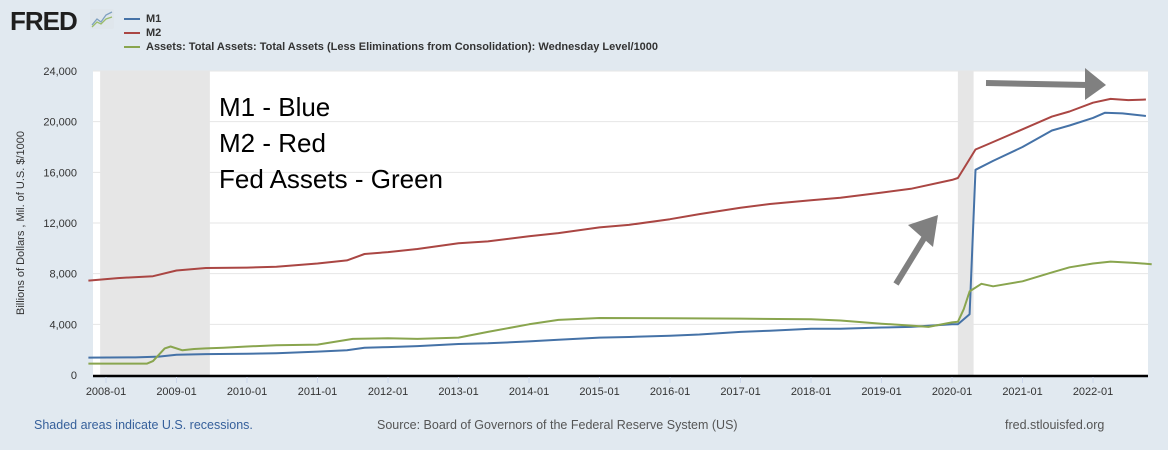 This screenshot has width=1168, height=450. I want to click on x-tick-label: 2011-01, so click(318, 392).